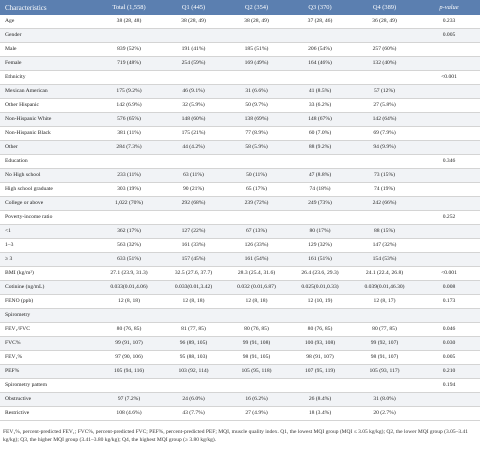 Image resolution: width=480 pixels, height=463 pixels. I want to click on table-cell: 24.1 (22.4, 26.8), so click(384, 273).